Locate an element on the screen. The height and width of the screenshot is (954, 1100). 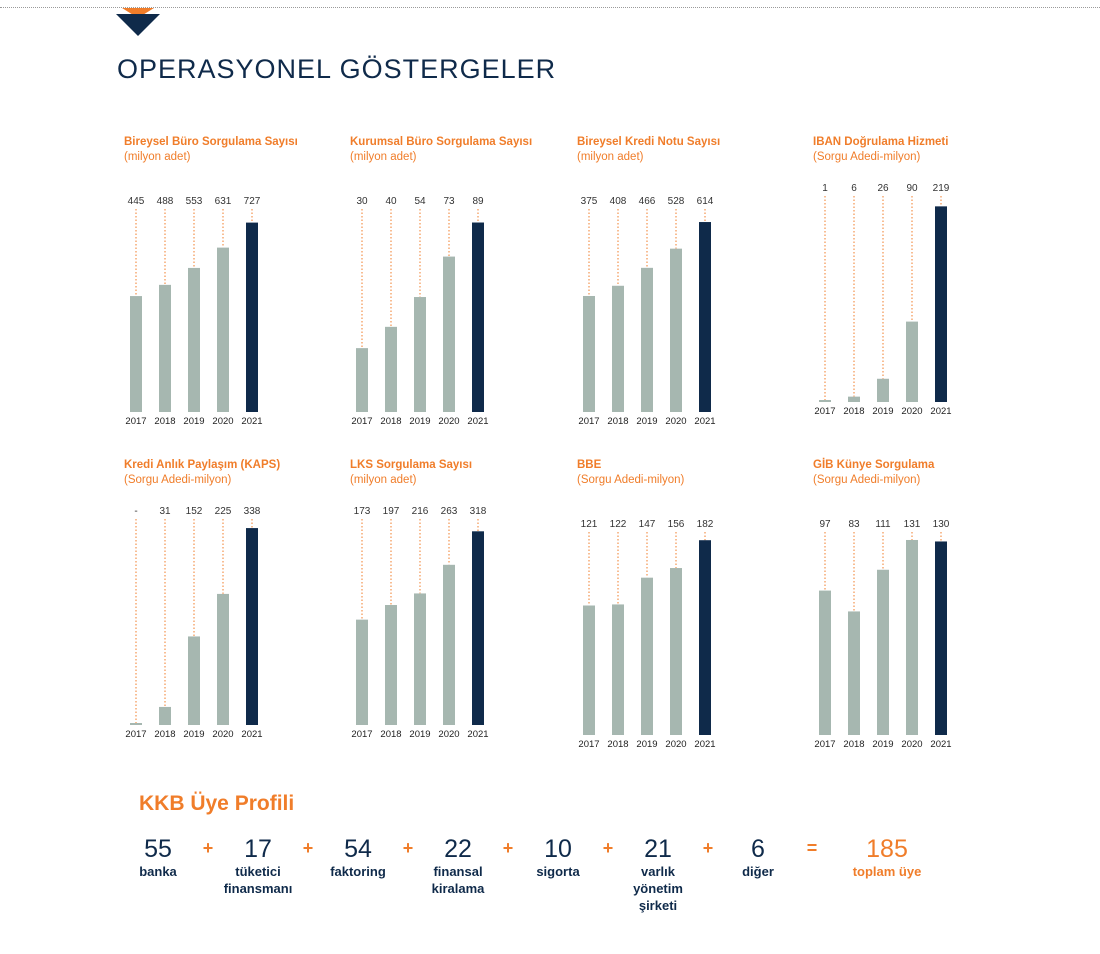
value-label: 40 is located at coordinates (391, 201).